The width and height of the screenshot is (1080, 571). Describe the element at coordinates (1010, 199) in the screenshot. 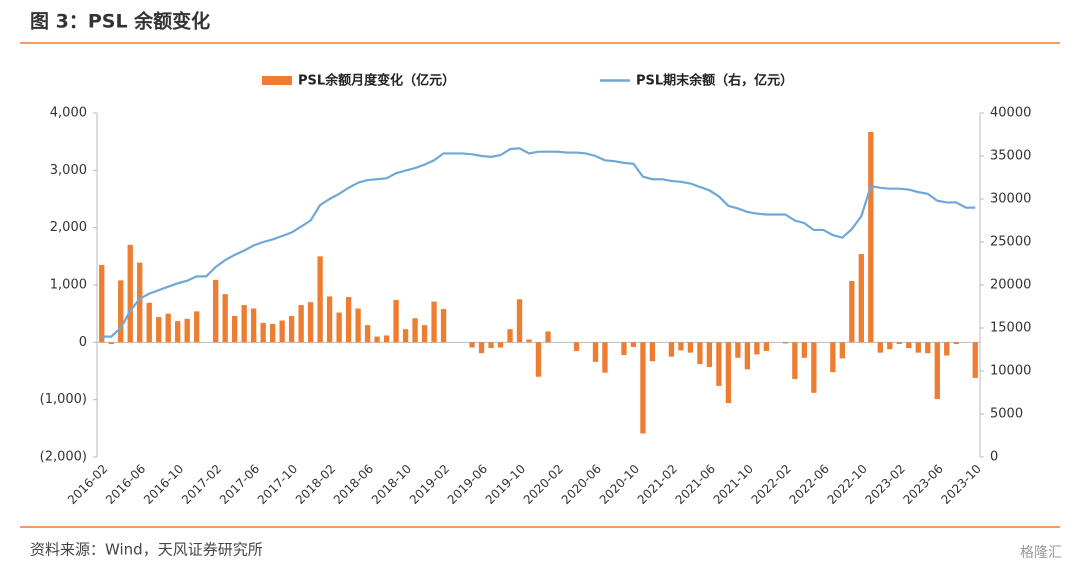

I see `y2-tick-label: 30000` at that location.